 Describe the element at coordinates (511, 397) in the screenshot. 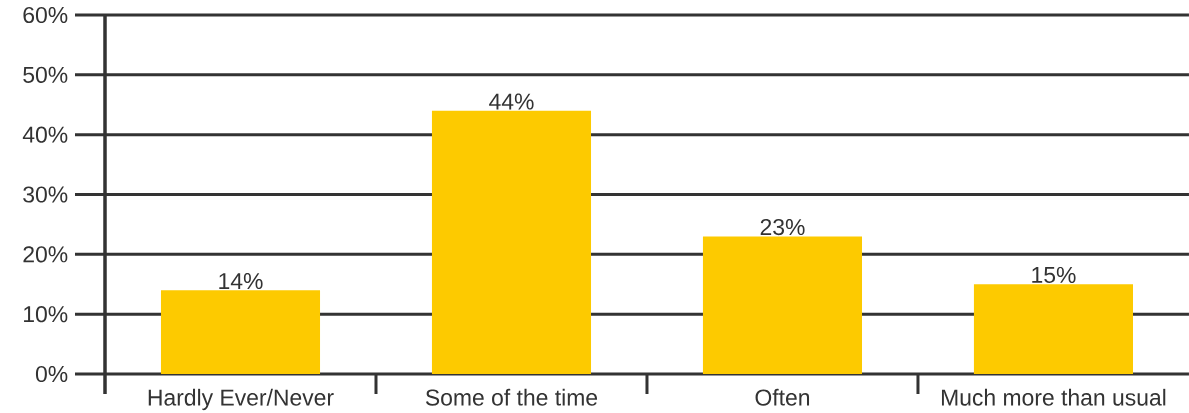

I see `x-tick-label: Some of the time` at that location.